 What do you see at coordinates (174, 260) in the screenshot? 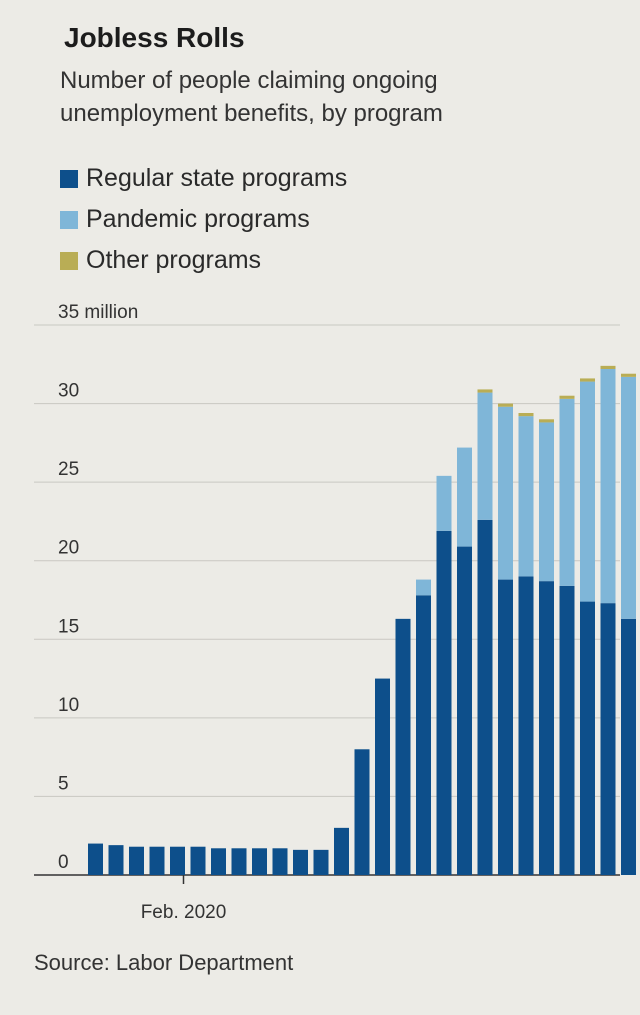
I see `legend-label-other: Other programs` at bounding box center [174, 260].